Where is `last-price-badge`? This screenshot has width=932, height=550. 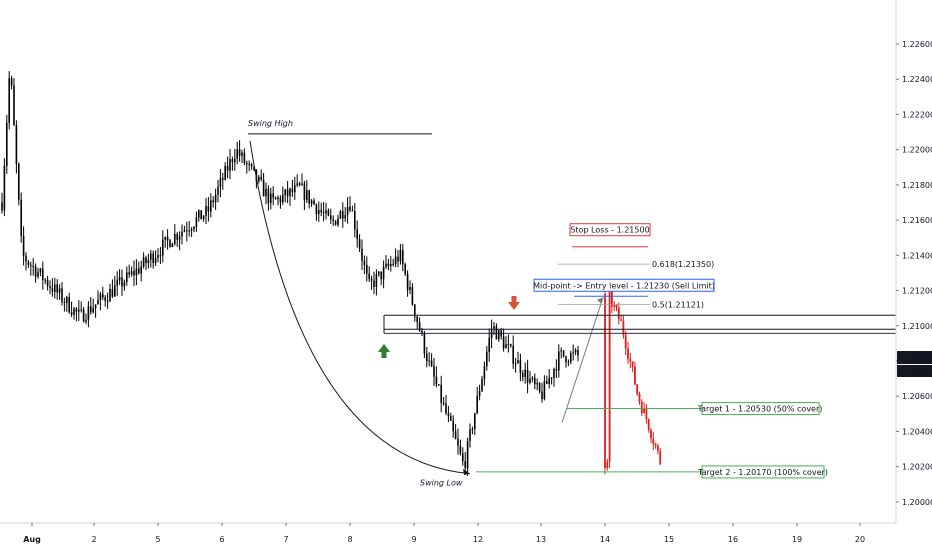 last-price-badge is located at coordinates (914, 357).